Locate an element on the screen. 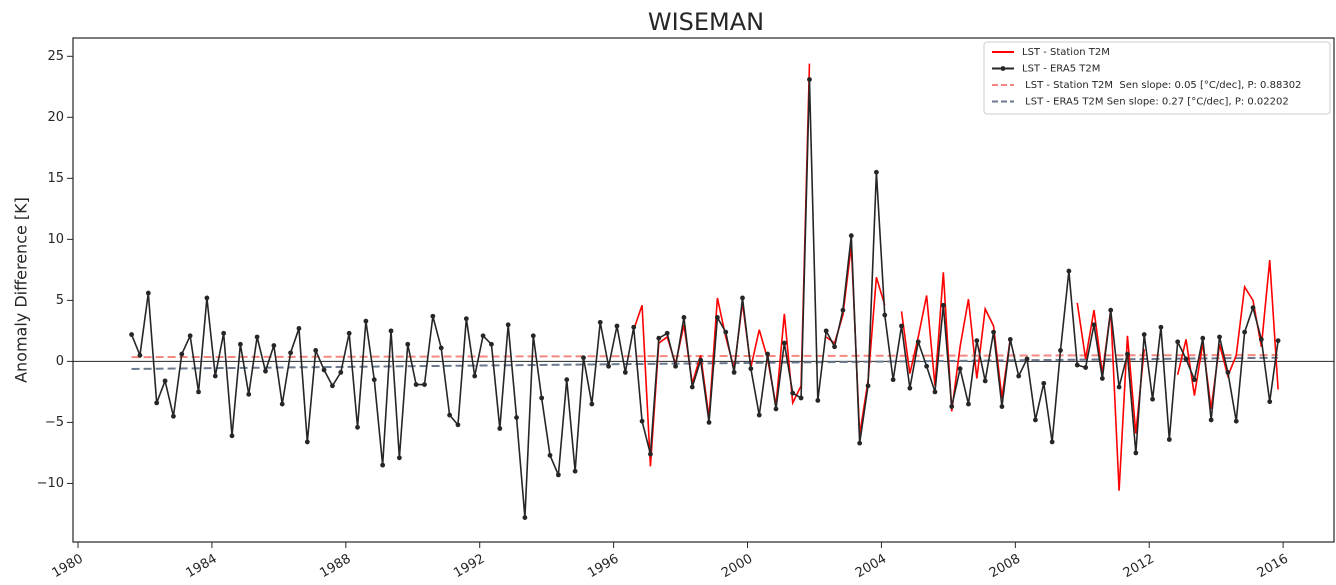 The image size is (1336, 585). y-tick-label: 20 is located at coordinates (55, 117).